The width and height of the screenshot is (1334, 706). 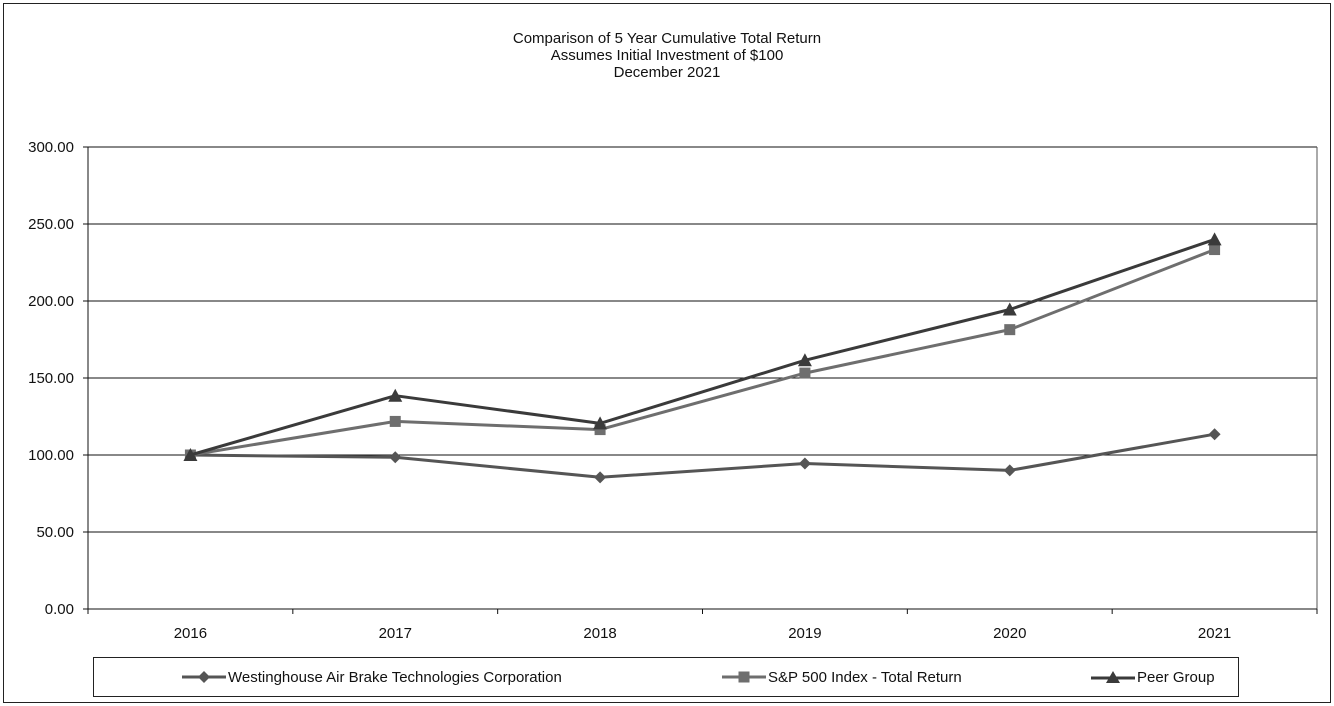 What do you see at coordinates (599, 633) in the screenshot?
I see `x-tick-label: 2018` at bounding box center [599, 633].